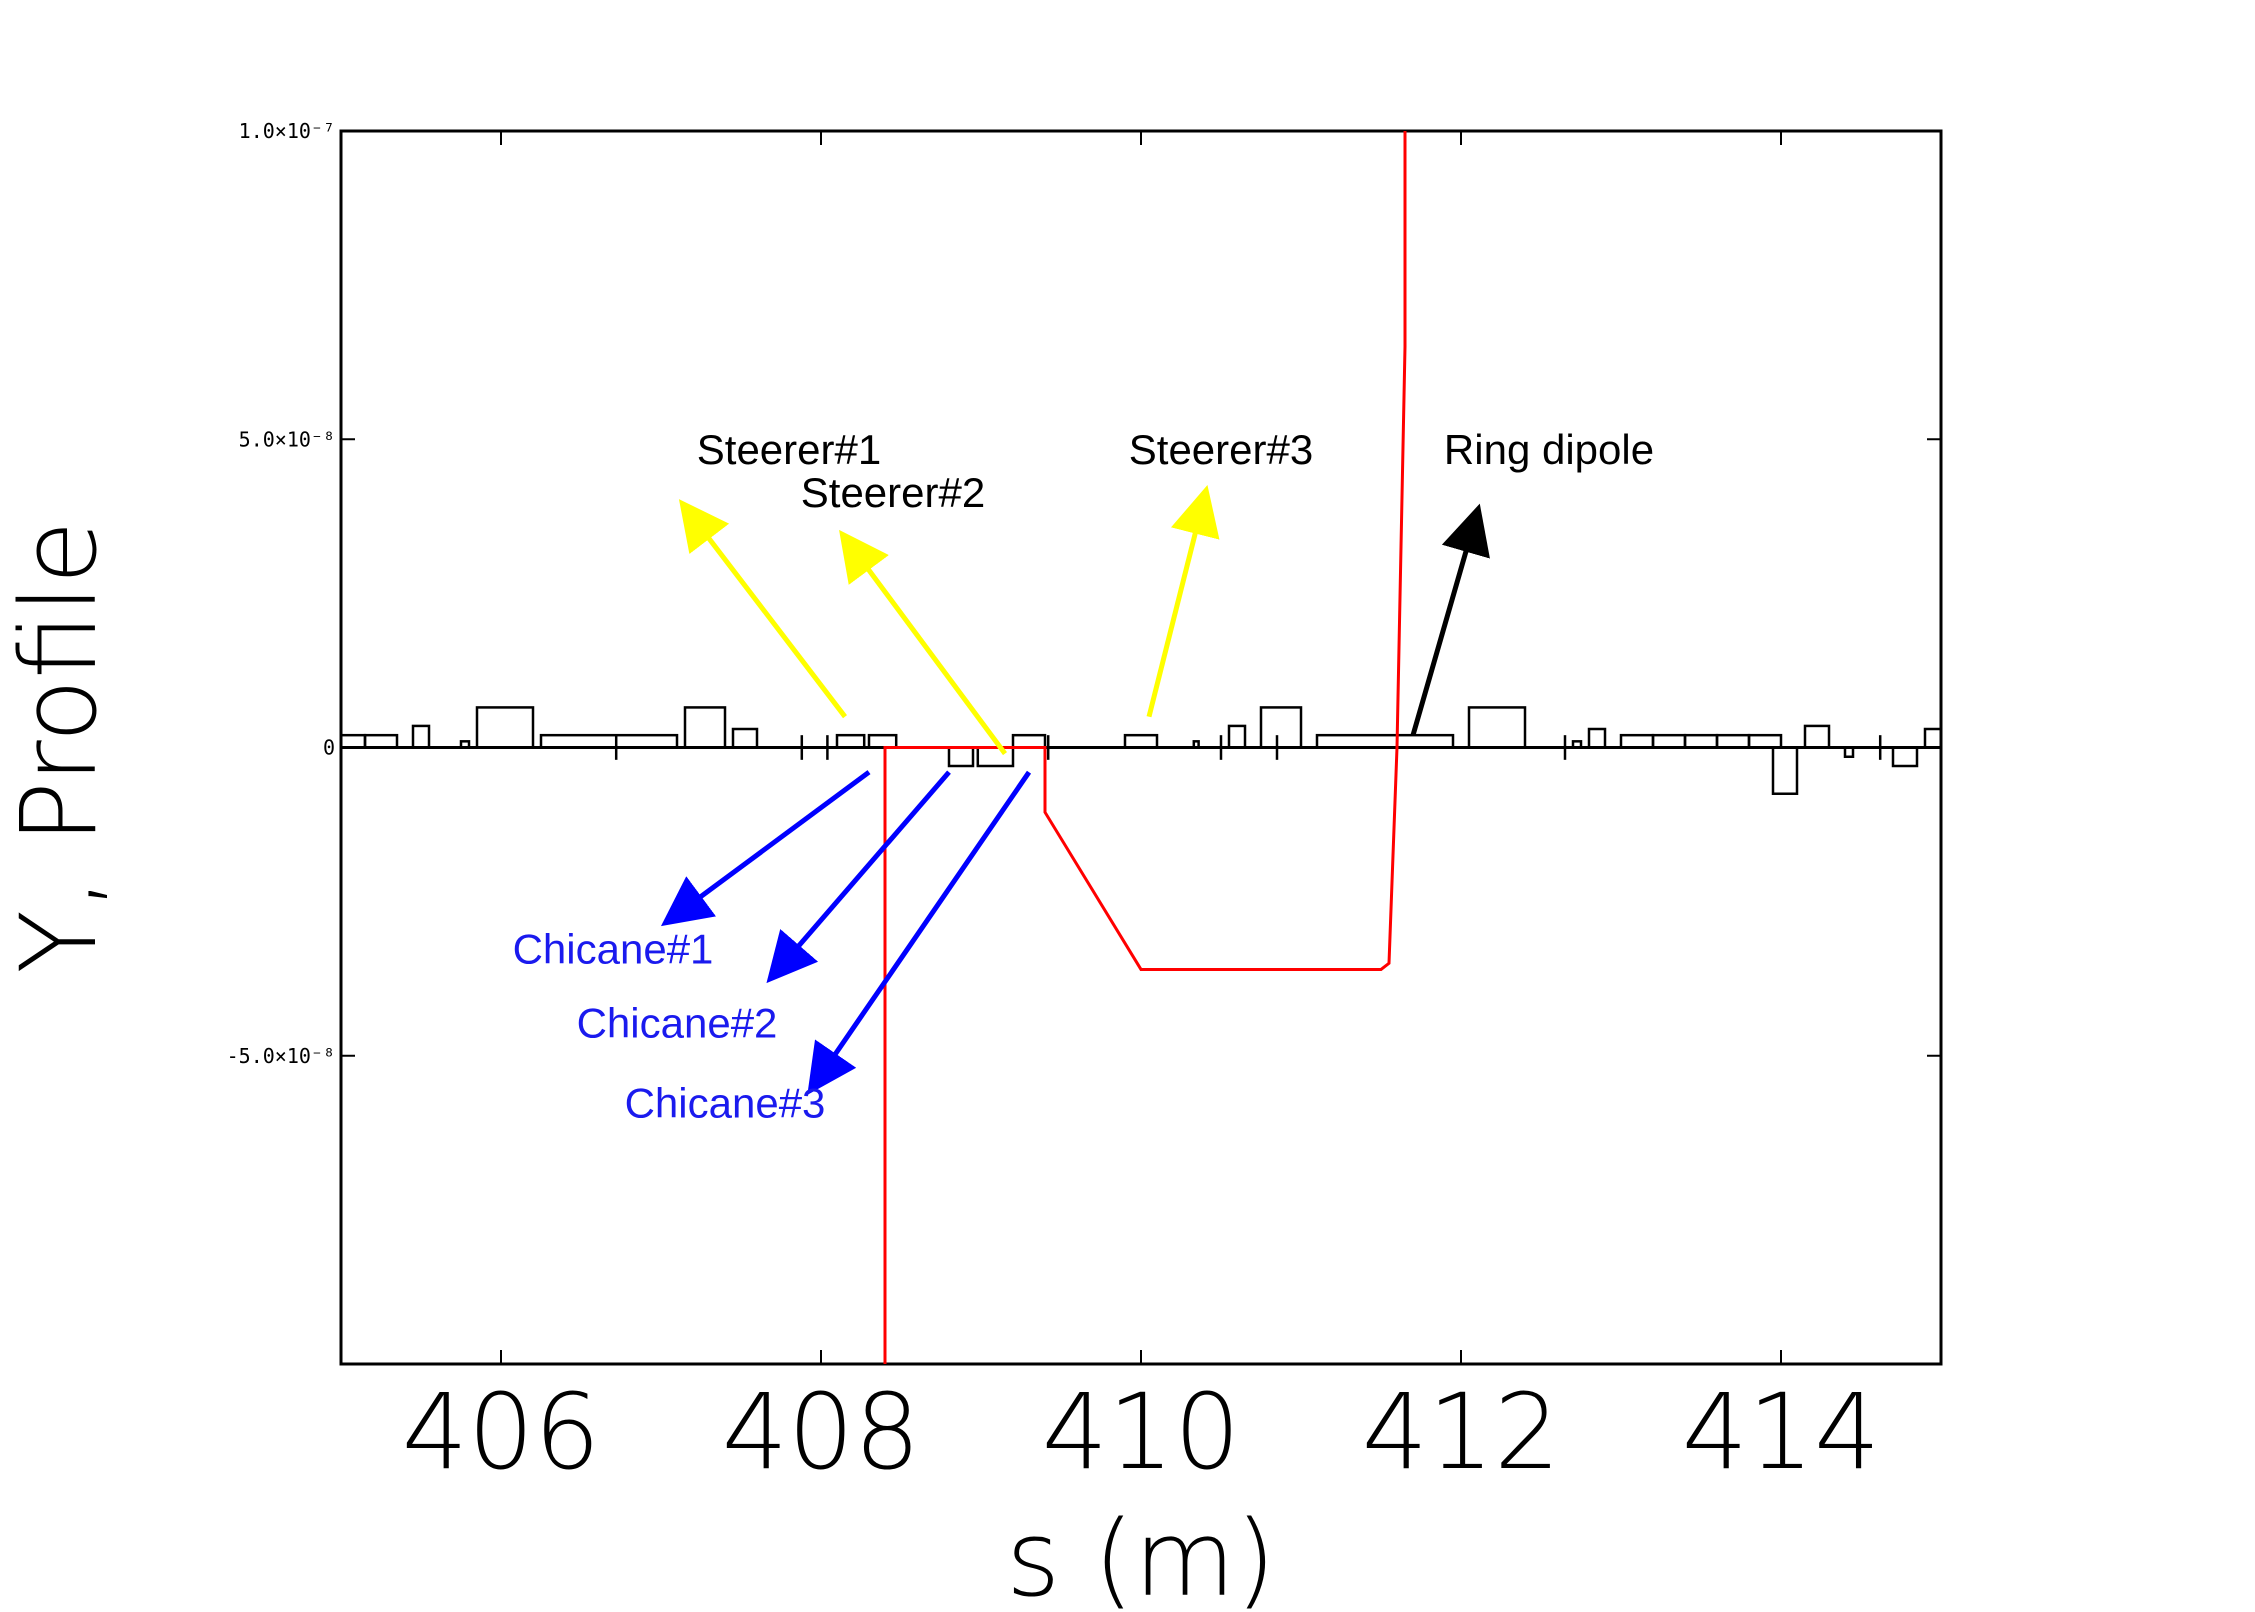 This screenshot has width=2255, height=1612. What do you see at coordinates (893, 492) in the screenshot?
I see `annotation-label: Steerer#2` at bounding box center [893, 492].